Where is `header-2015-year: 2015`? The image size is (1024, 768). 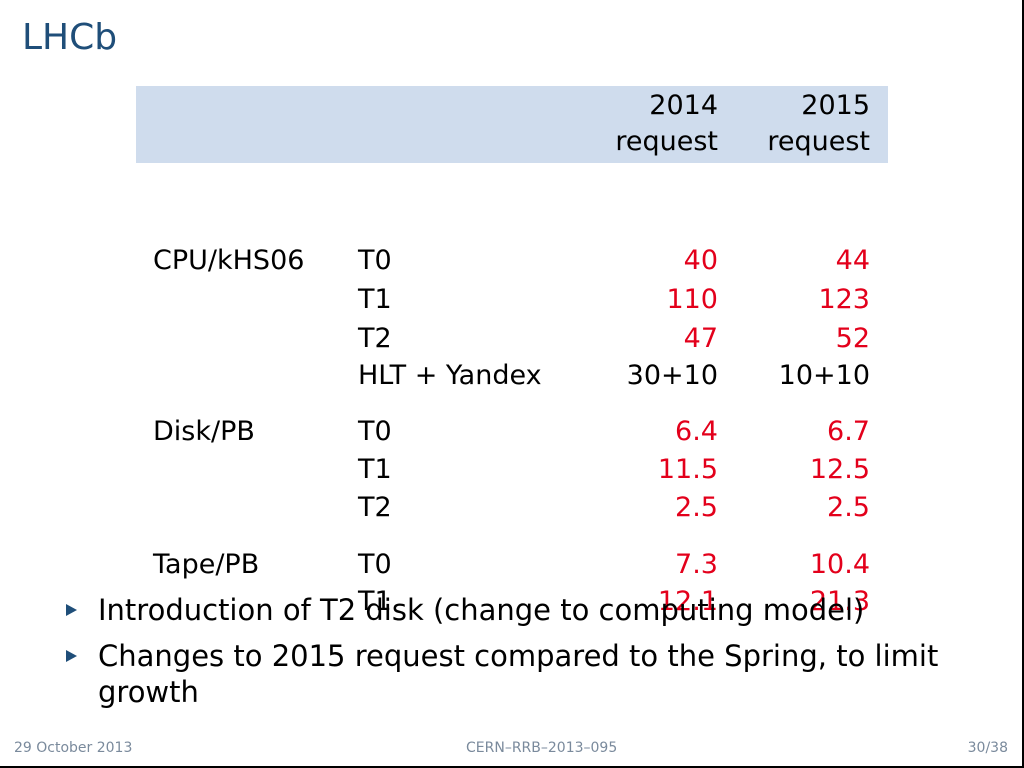 header-2015-year: 2015 is located at coordinates (835, 105).